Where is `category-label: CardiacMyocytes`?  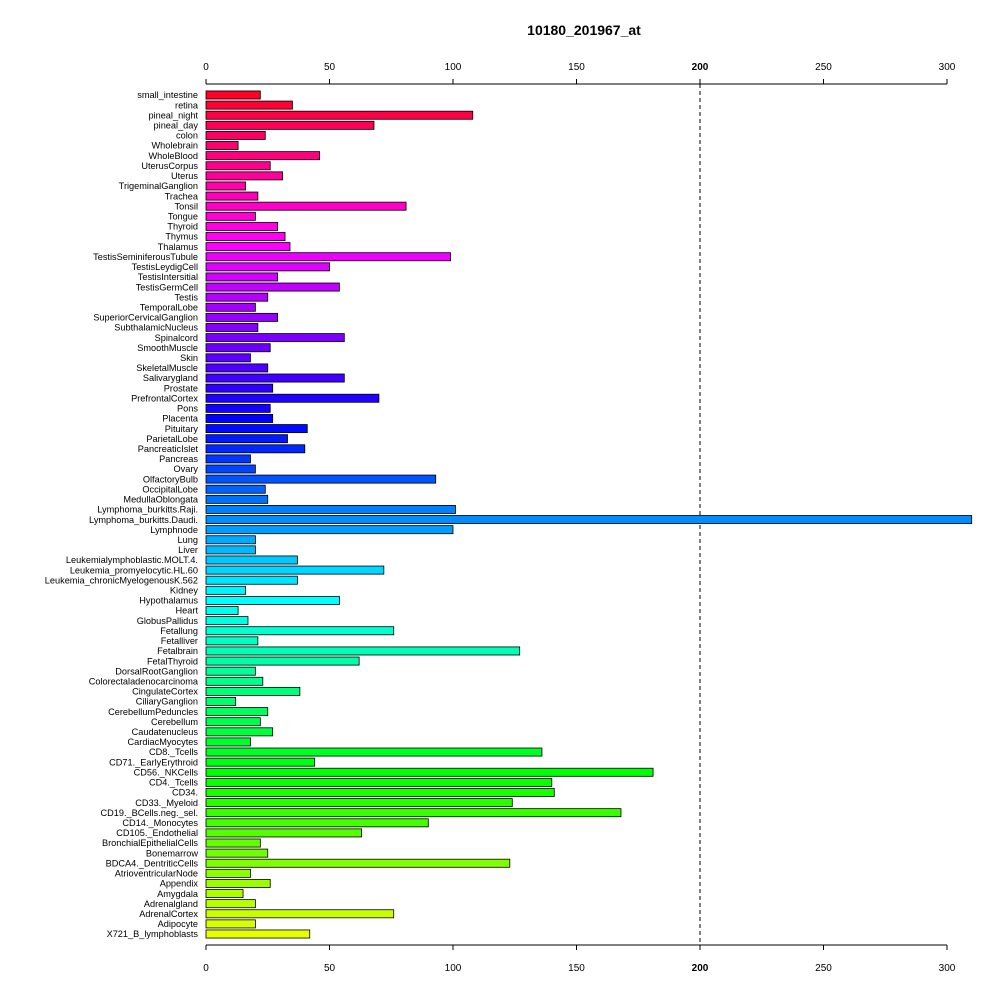
category-label: CardiacMyocytes is located at coordinates (163, 742).